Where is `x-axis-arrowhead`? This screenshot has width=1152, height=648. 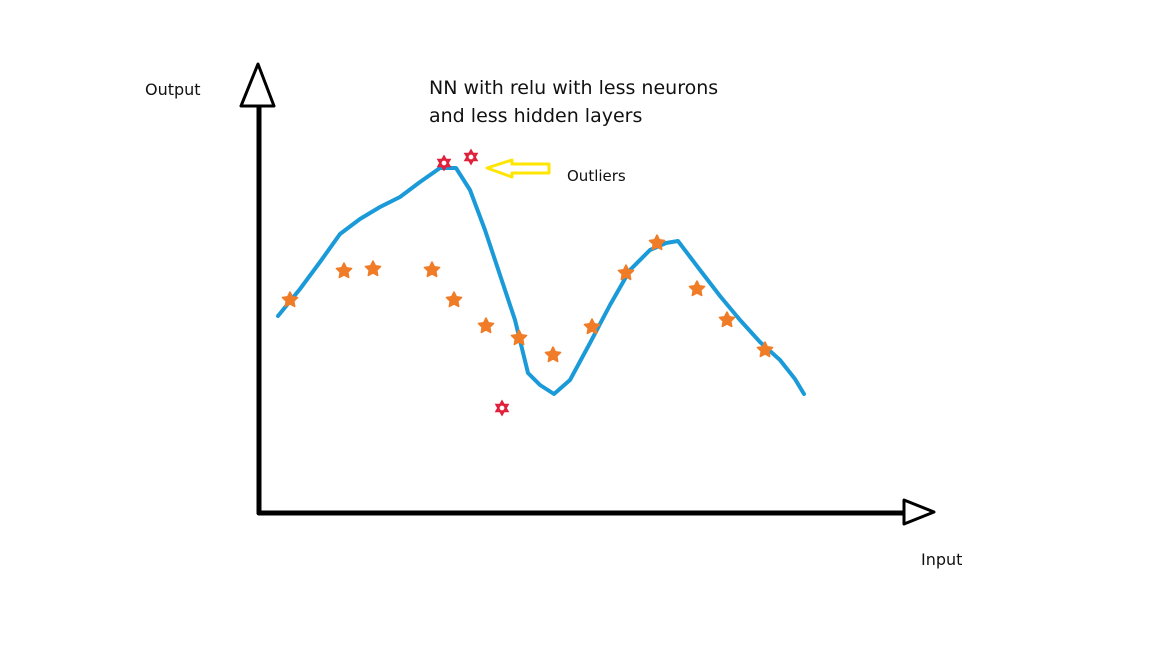 x-axis-arrowhead is located at coordinates (919, 512).